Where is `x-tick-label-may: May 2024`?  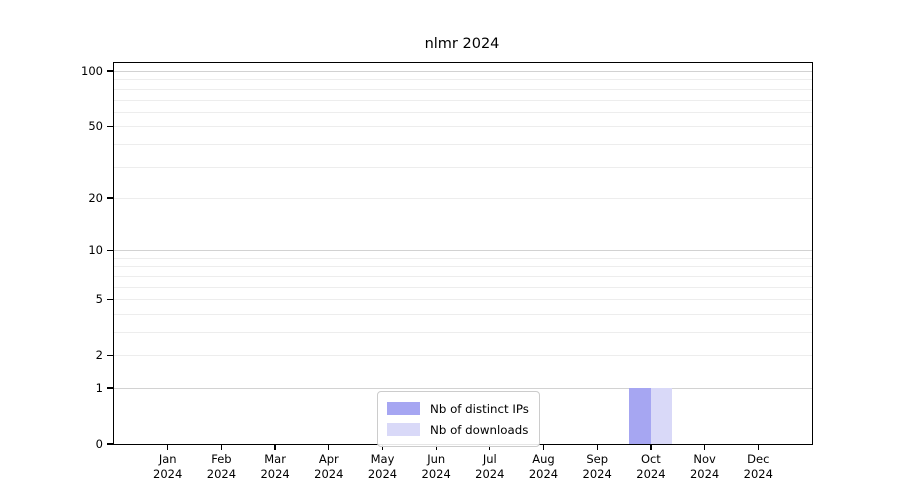 x-tick-label-may: May 2024 is located at coordinates (383, 467).